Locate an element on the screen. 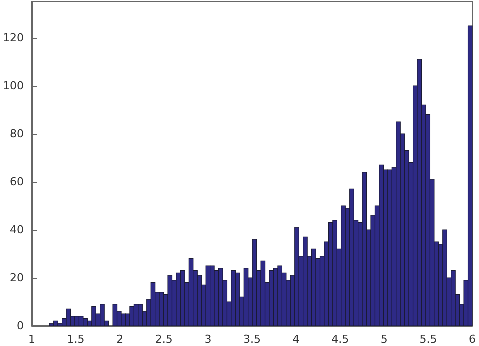 The width and height of the screenshot is (479, 346). x-tick-label: 2 is located at coordinates (120, 339).